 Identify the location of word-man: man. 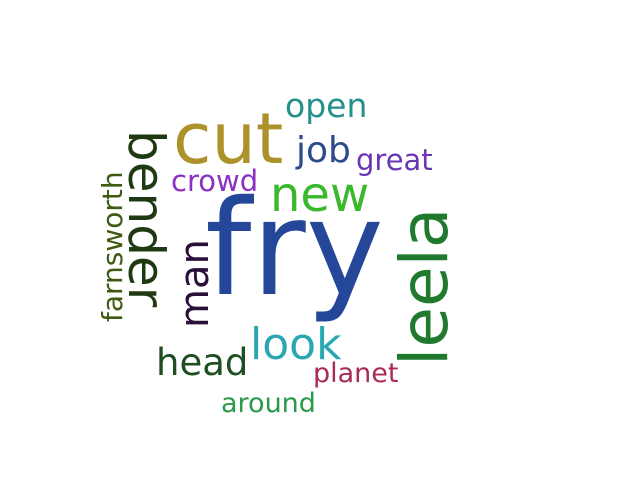
(195, 283).